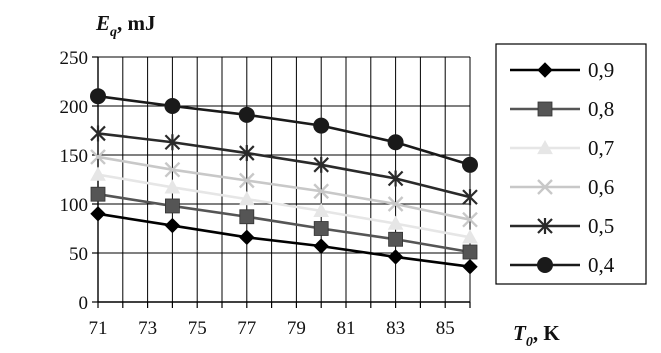 This screenshot has height=353, width=661. I want to click on x-axis-label-main: T, so click(520, 333).